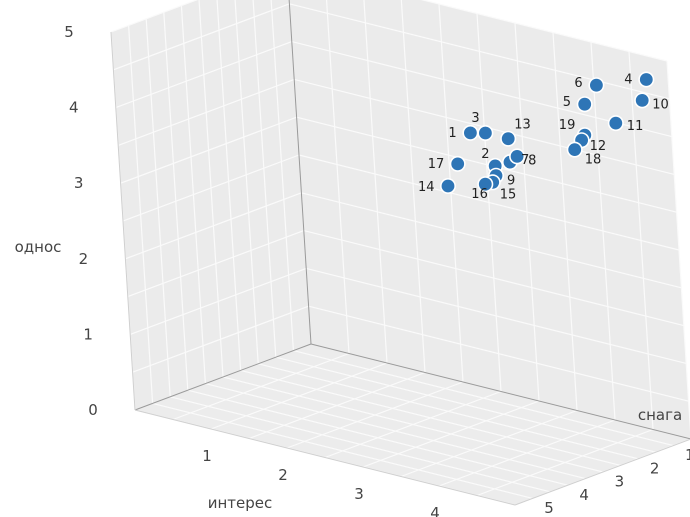 This screenshot has height=517, width=690. Describe the element at coordinates (525, 160) in the screenshot. I see `data-point-label: 7` at that location.